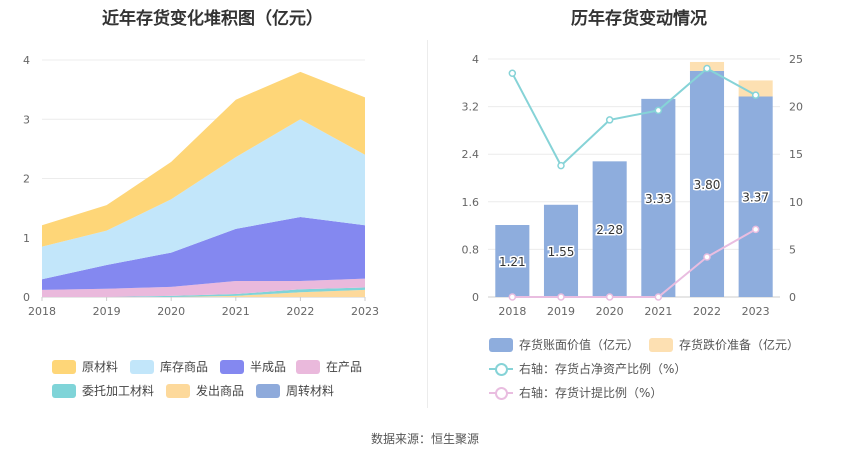 The image size is (850, 459). What do you see at coordinates (707, 185) in the screenshot?
I see `bar-value-label: 3.80` at bounding box center [707, 185].